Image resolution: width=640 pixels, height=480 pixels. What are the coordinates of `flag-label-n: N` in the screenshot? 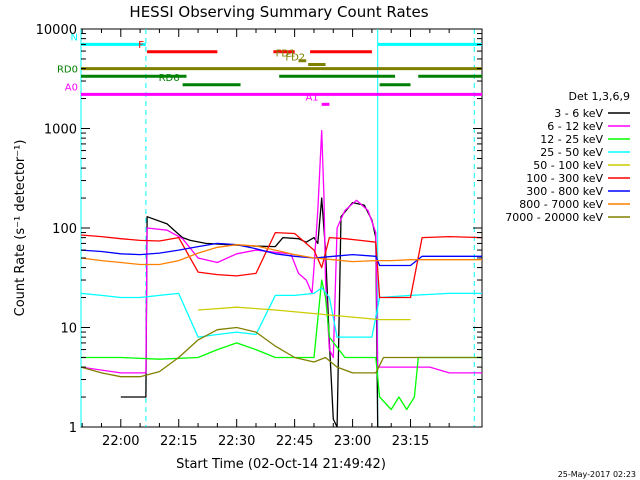 It's located at (74, 37).